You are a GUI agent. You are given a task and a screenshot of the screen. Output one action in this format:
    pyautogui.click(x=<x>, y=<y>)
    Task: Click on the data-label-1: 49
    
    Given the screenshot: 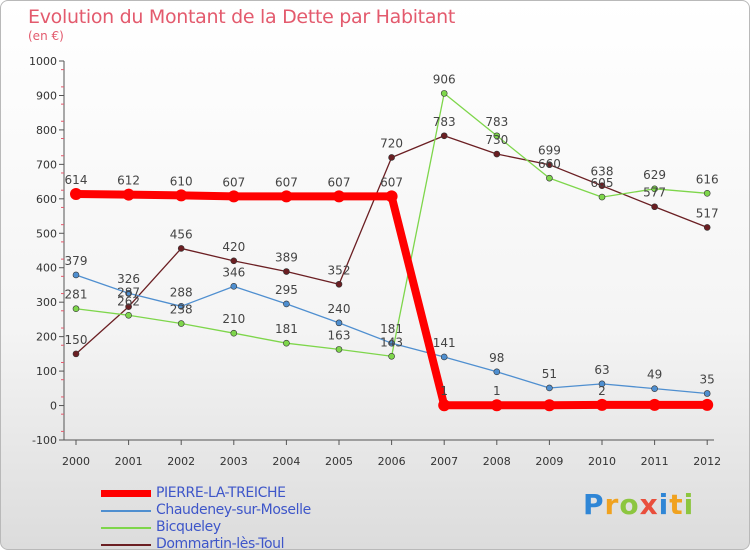 What is the action you would take?
    pyautogui.click(x=654, y=375)
    